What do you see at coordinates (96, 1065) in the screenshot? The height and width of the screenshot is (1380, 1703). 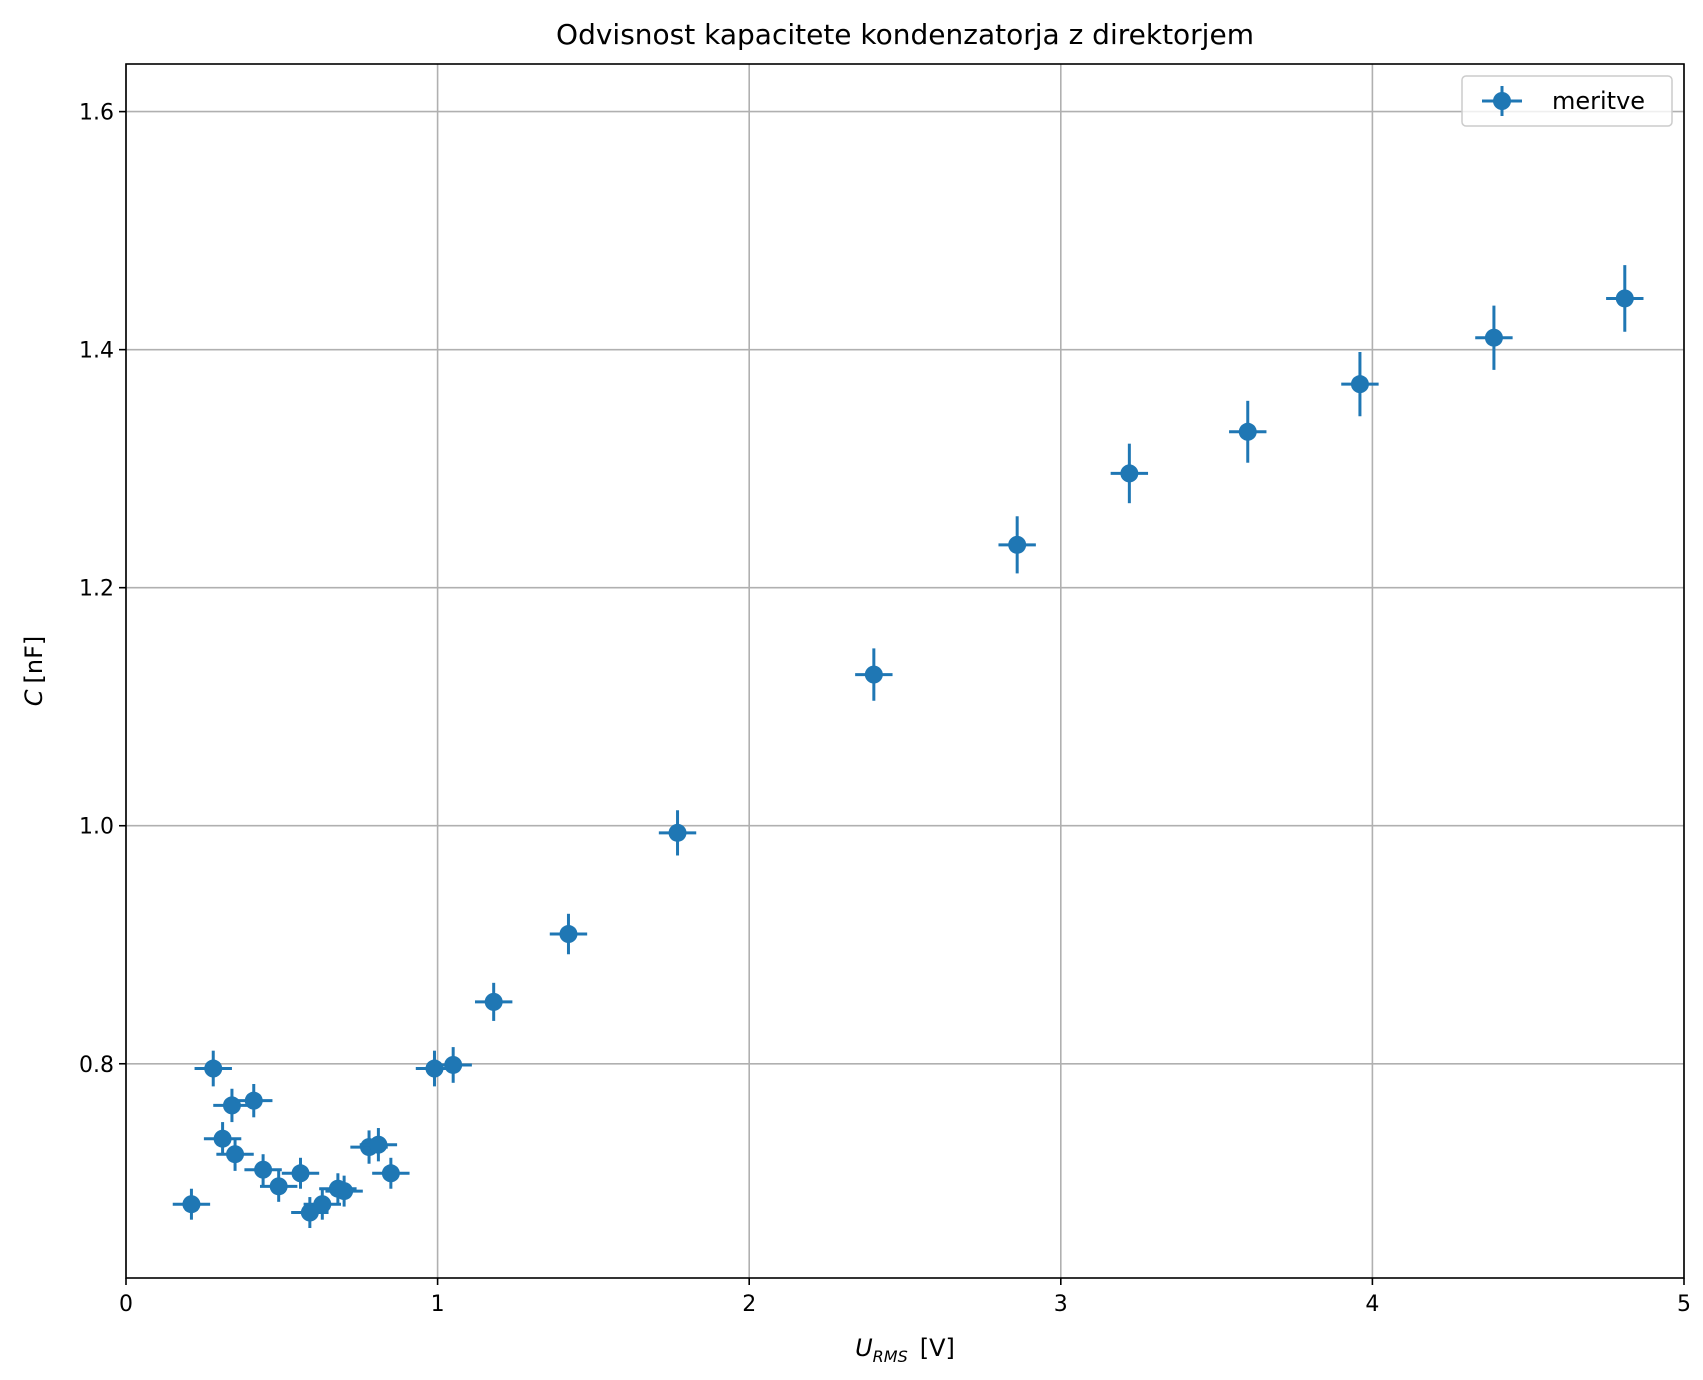 I see `y-tick-label: 0.8` at bounding box center [96, 1065].